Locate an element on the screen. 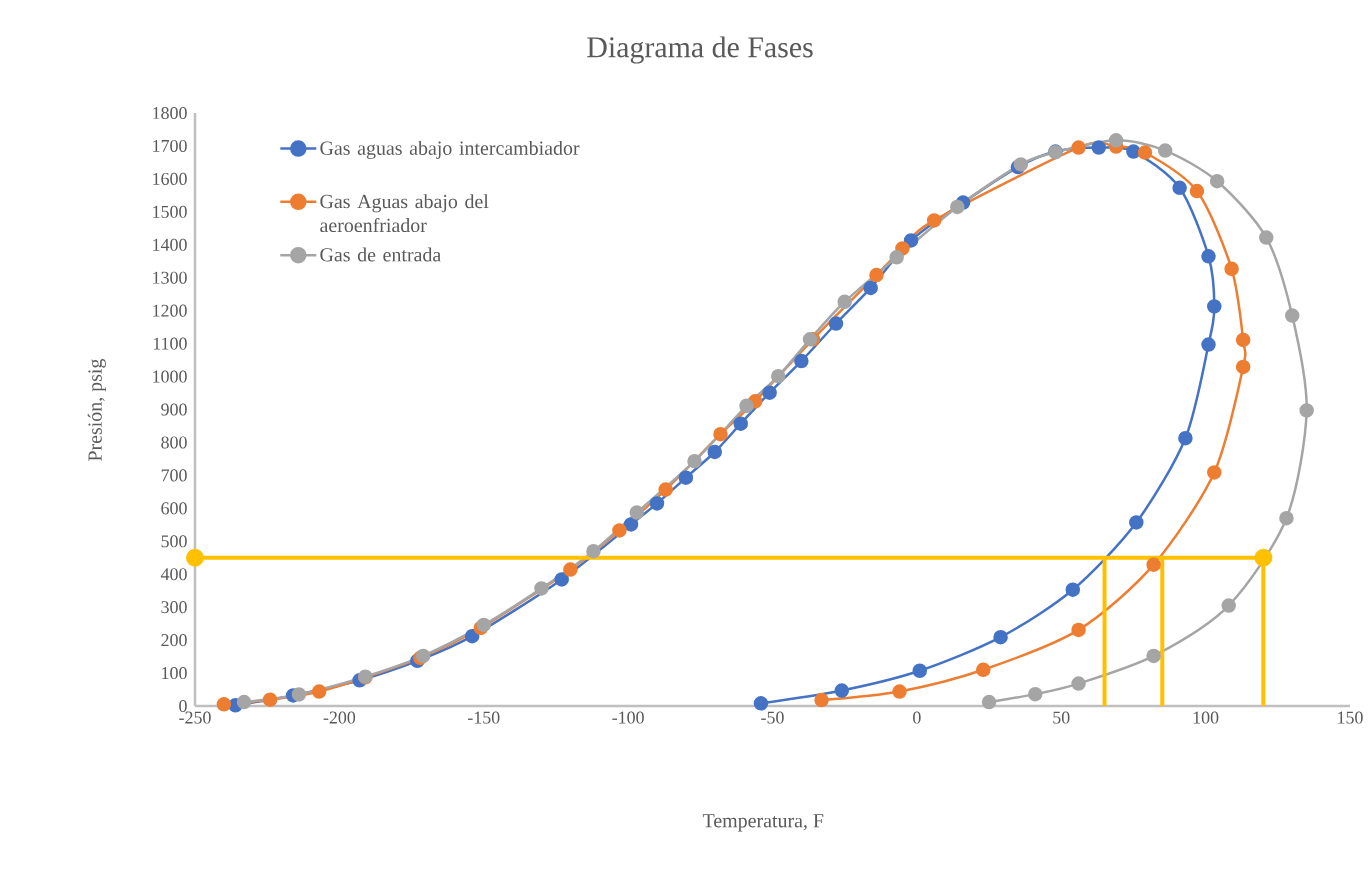  y-tick-label: 1600 is located at coordinates (170, 178).